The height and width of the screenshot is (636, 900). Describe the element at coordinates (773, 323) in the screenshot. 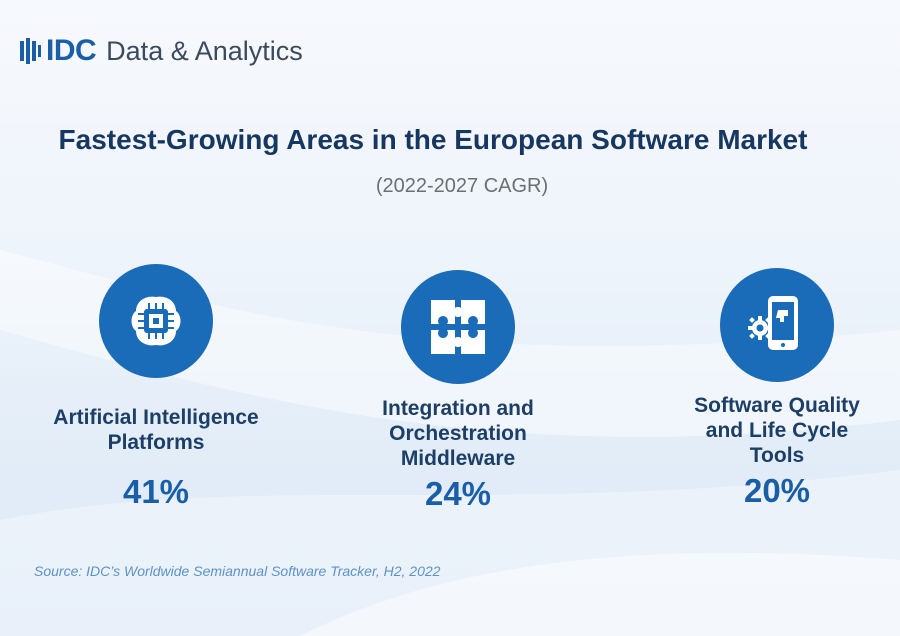

I see `mobile-gear-icon` at that location.